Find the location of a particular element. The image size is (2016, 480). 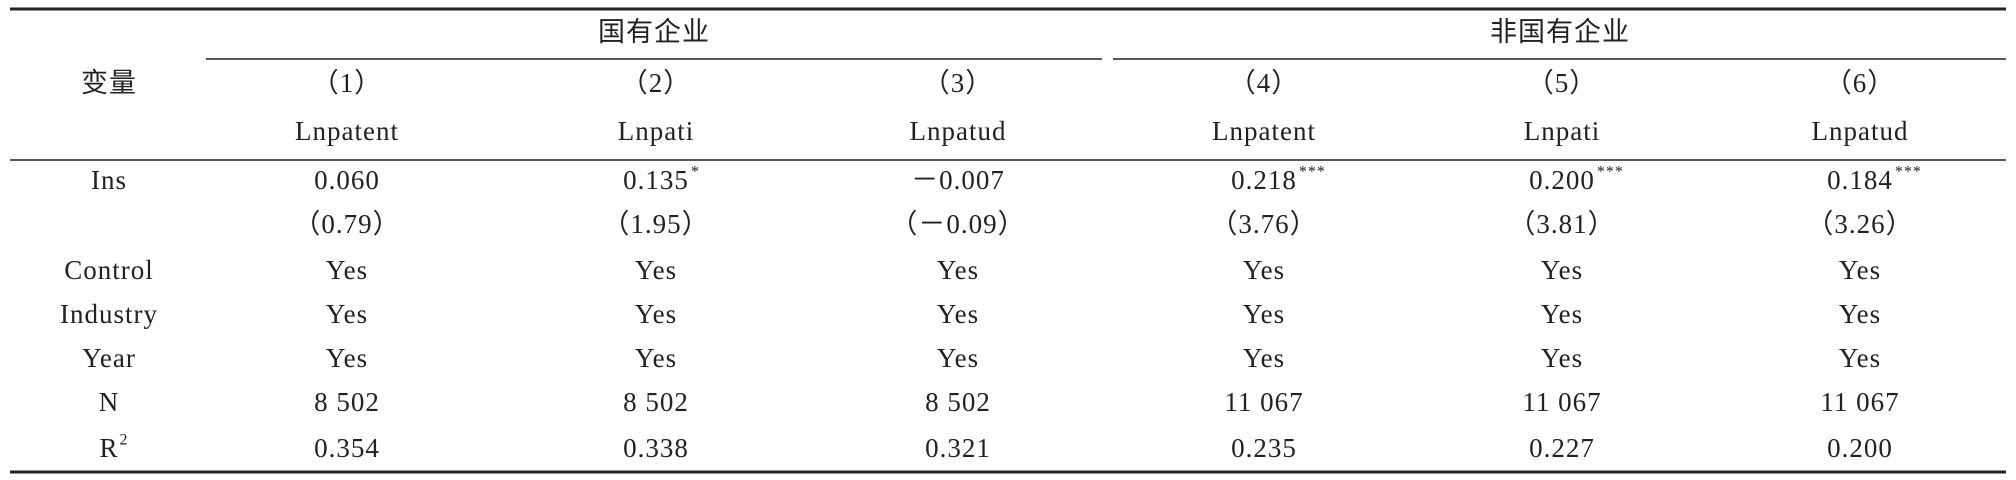

cell: （0.79） is located at coordinates (346, 224).